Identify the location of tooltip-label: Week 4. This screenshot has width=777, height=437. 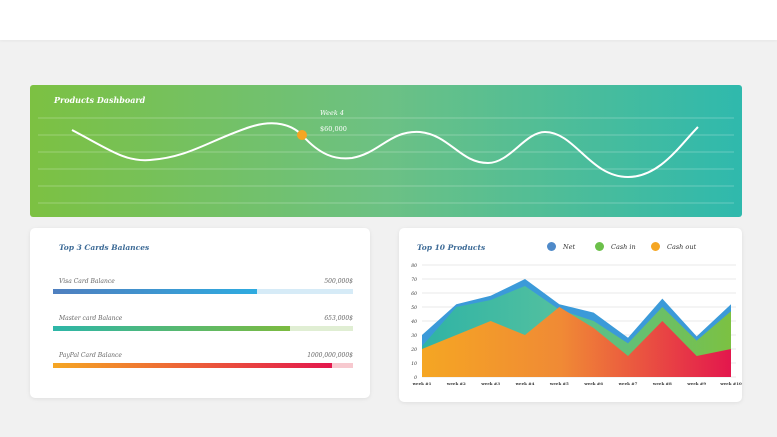
(332, 113).